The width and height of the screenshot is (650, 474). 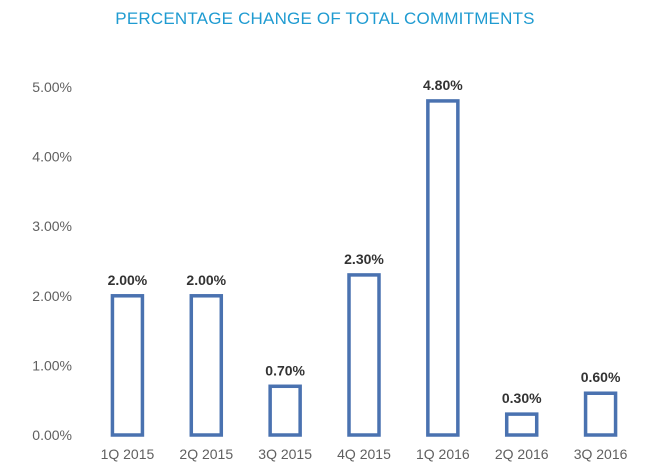 What do you see at coordinates (285, 454) in the screenshot?
I see `x-tick-label: 3Q 2015` at bounding box center [285, 454].